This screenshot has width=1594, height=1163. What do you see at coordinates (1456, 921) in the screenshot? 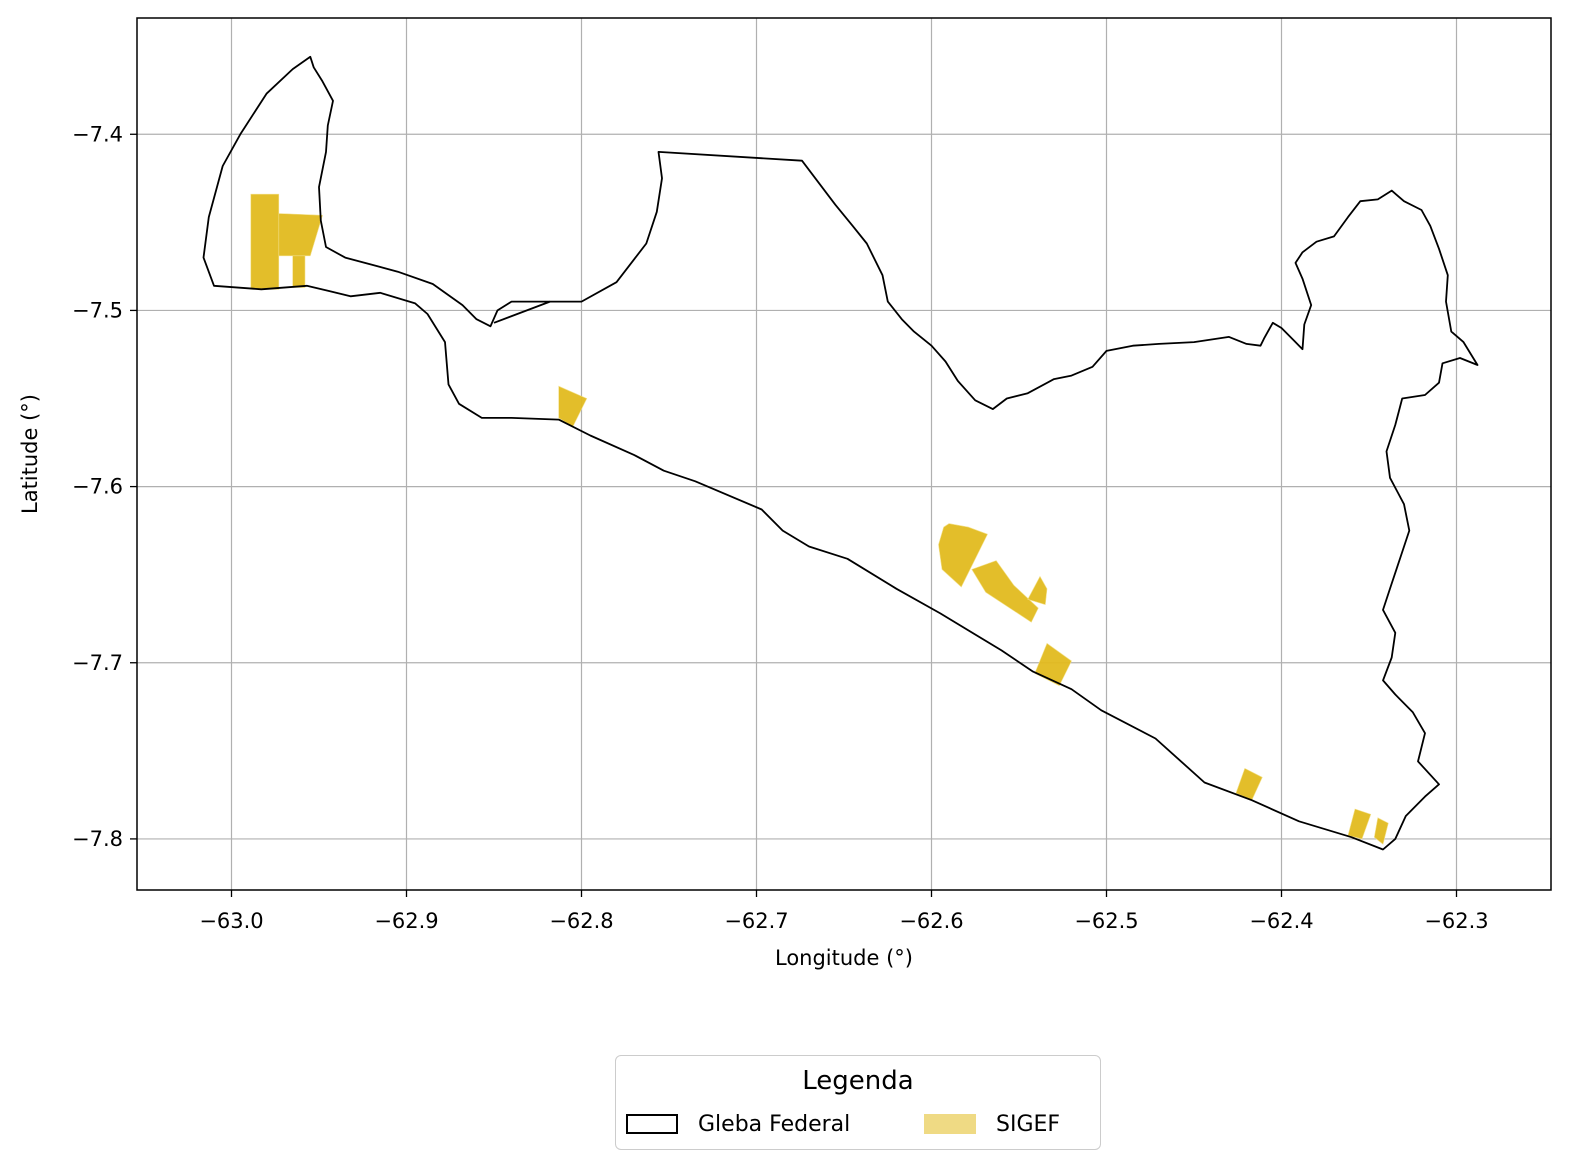
I see `x-tick-label-7: −62.3` at bounding box center [1456, 921].